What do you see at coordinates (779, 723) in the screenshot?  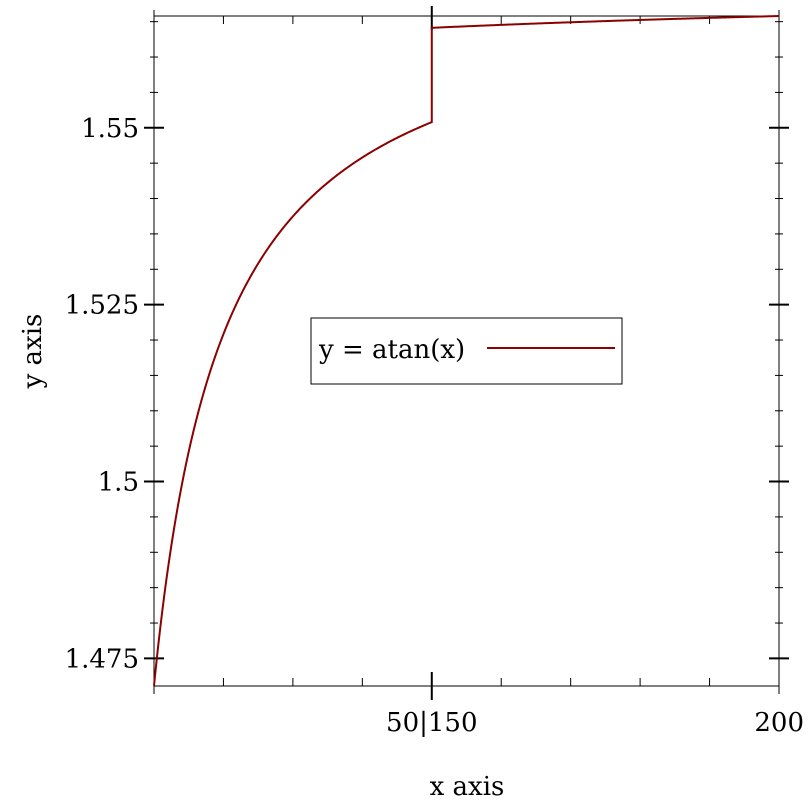 I see `x-tick-label: 200` at bounding box center [779, 723].